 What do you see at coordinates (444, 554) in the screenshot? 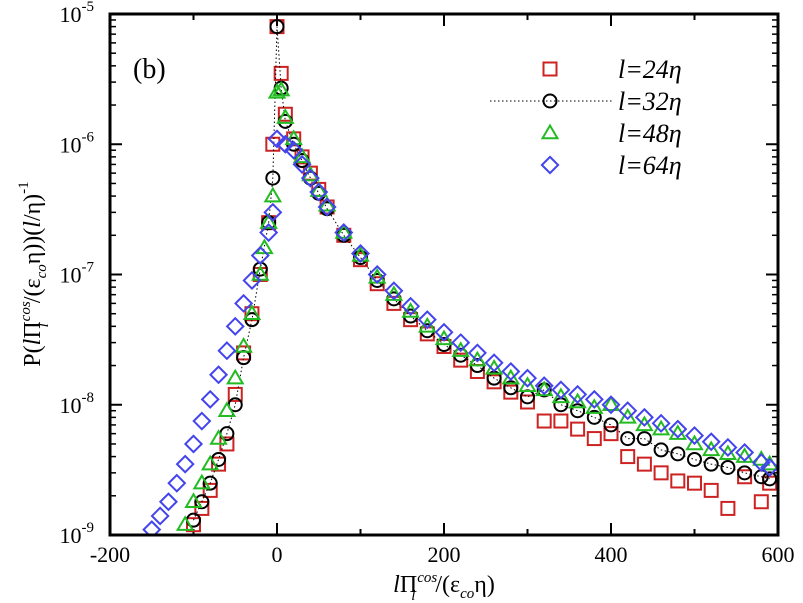
I see `x-tick-label: 200` at bounding box center [444, 554].